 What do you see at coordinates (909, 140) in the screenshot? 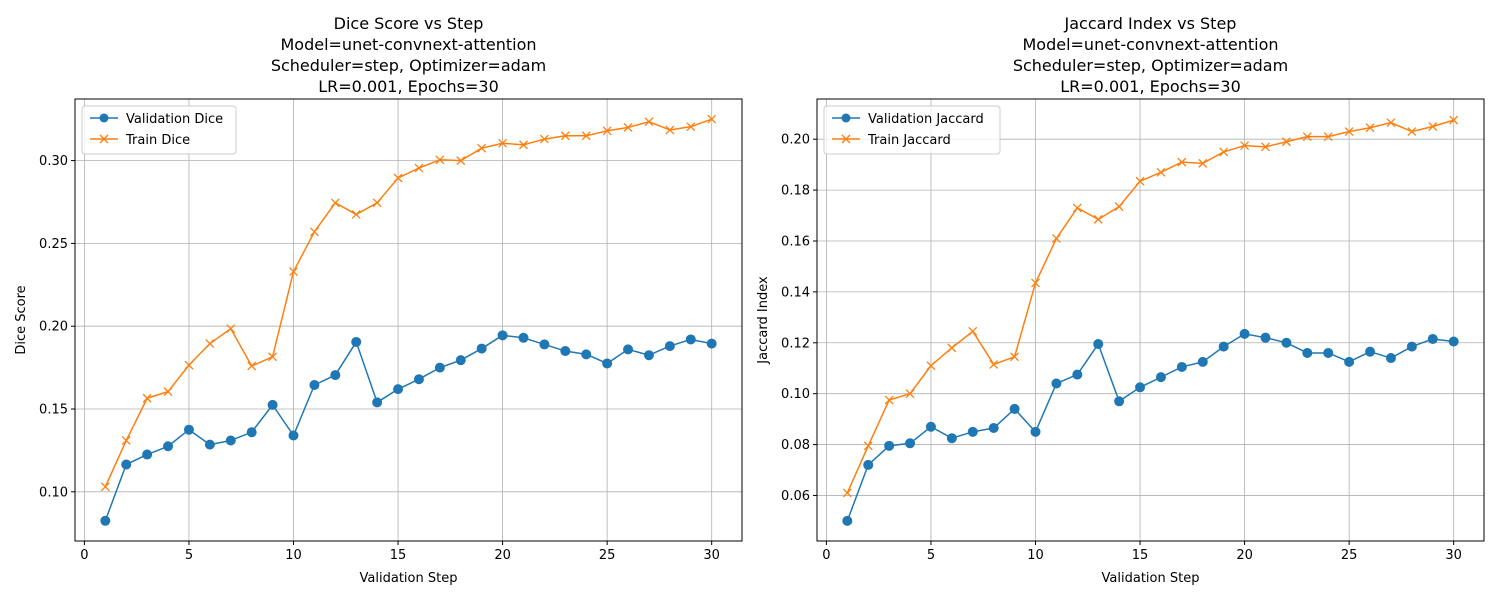
I see `legend-label-train-jaccard: Train Jaccard` at bounding box center [909, 140].